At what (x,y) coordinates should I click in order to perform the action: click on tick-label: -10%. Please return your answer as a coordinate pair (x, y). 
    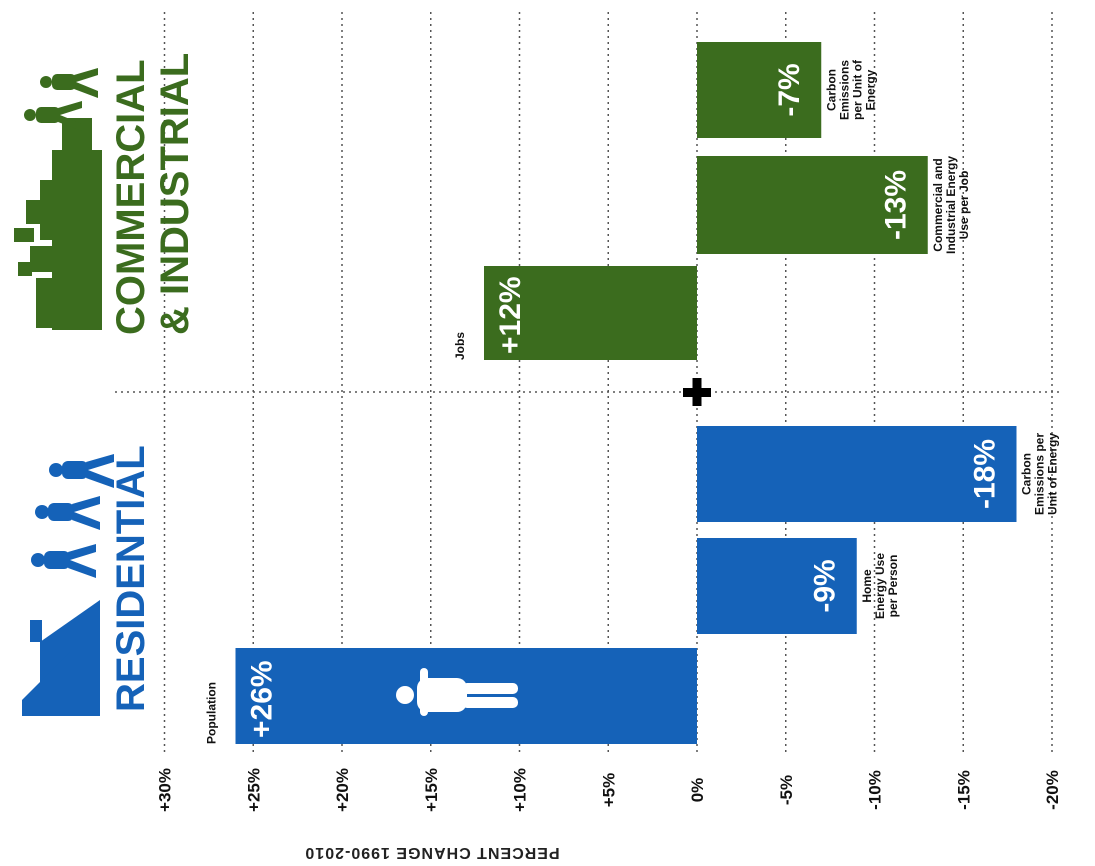
    Looking at the image, I should click on (875, 790).